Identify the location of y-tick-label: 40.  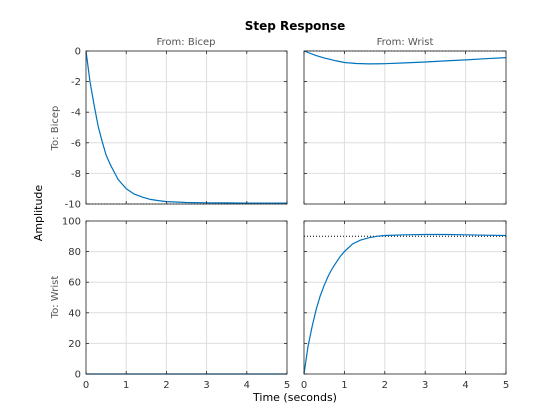
(74, 313).